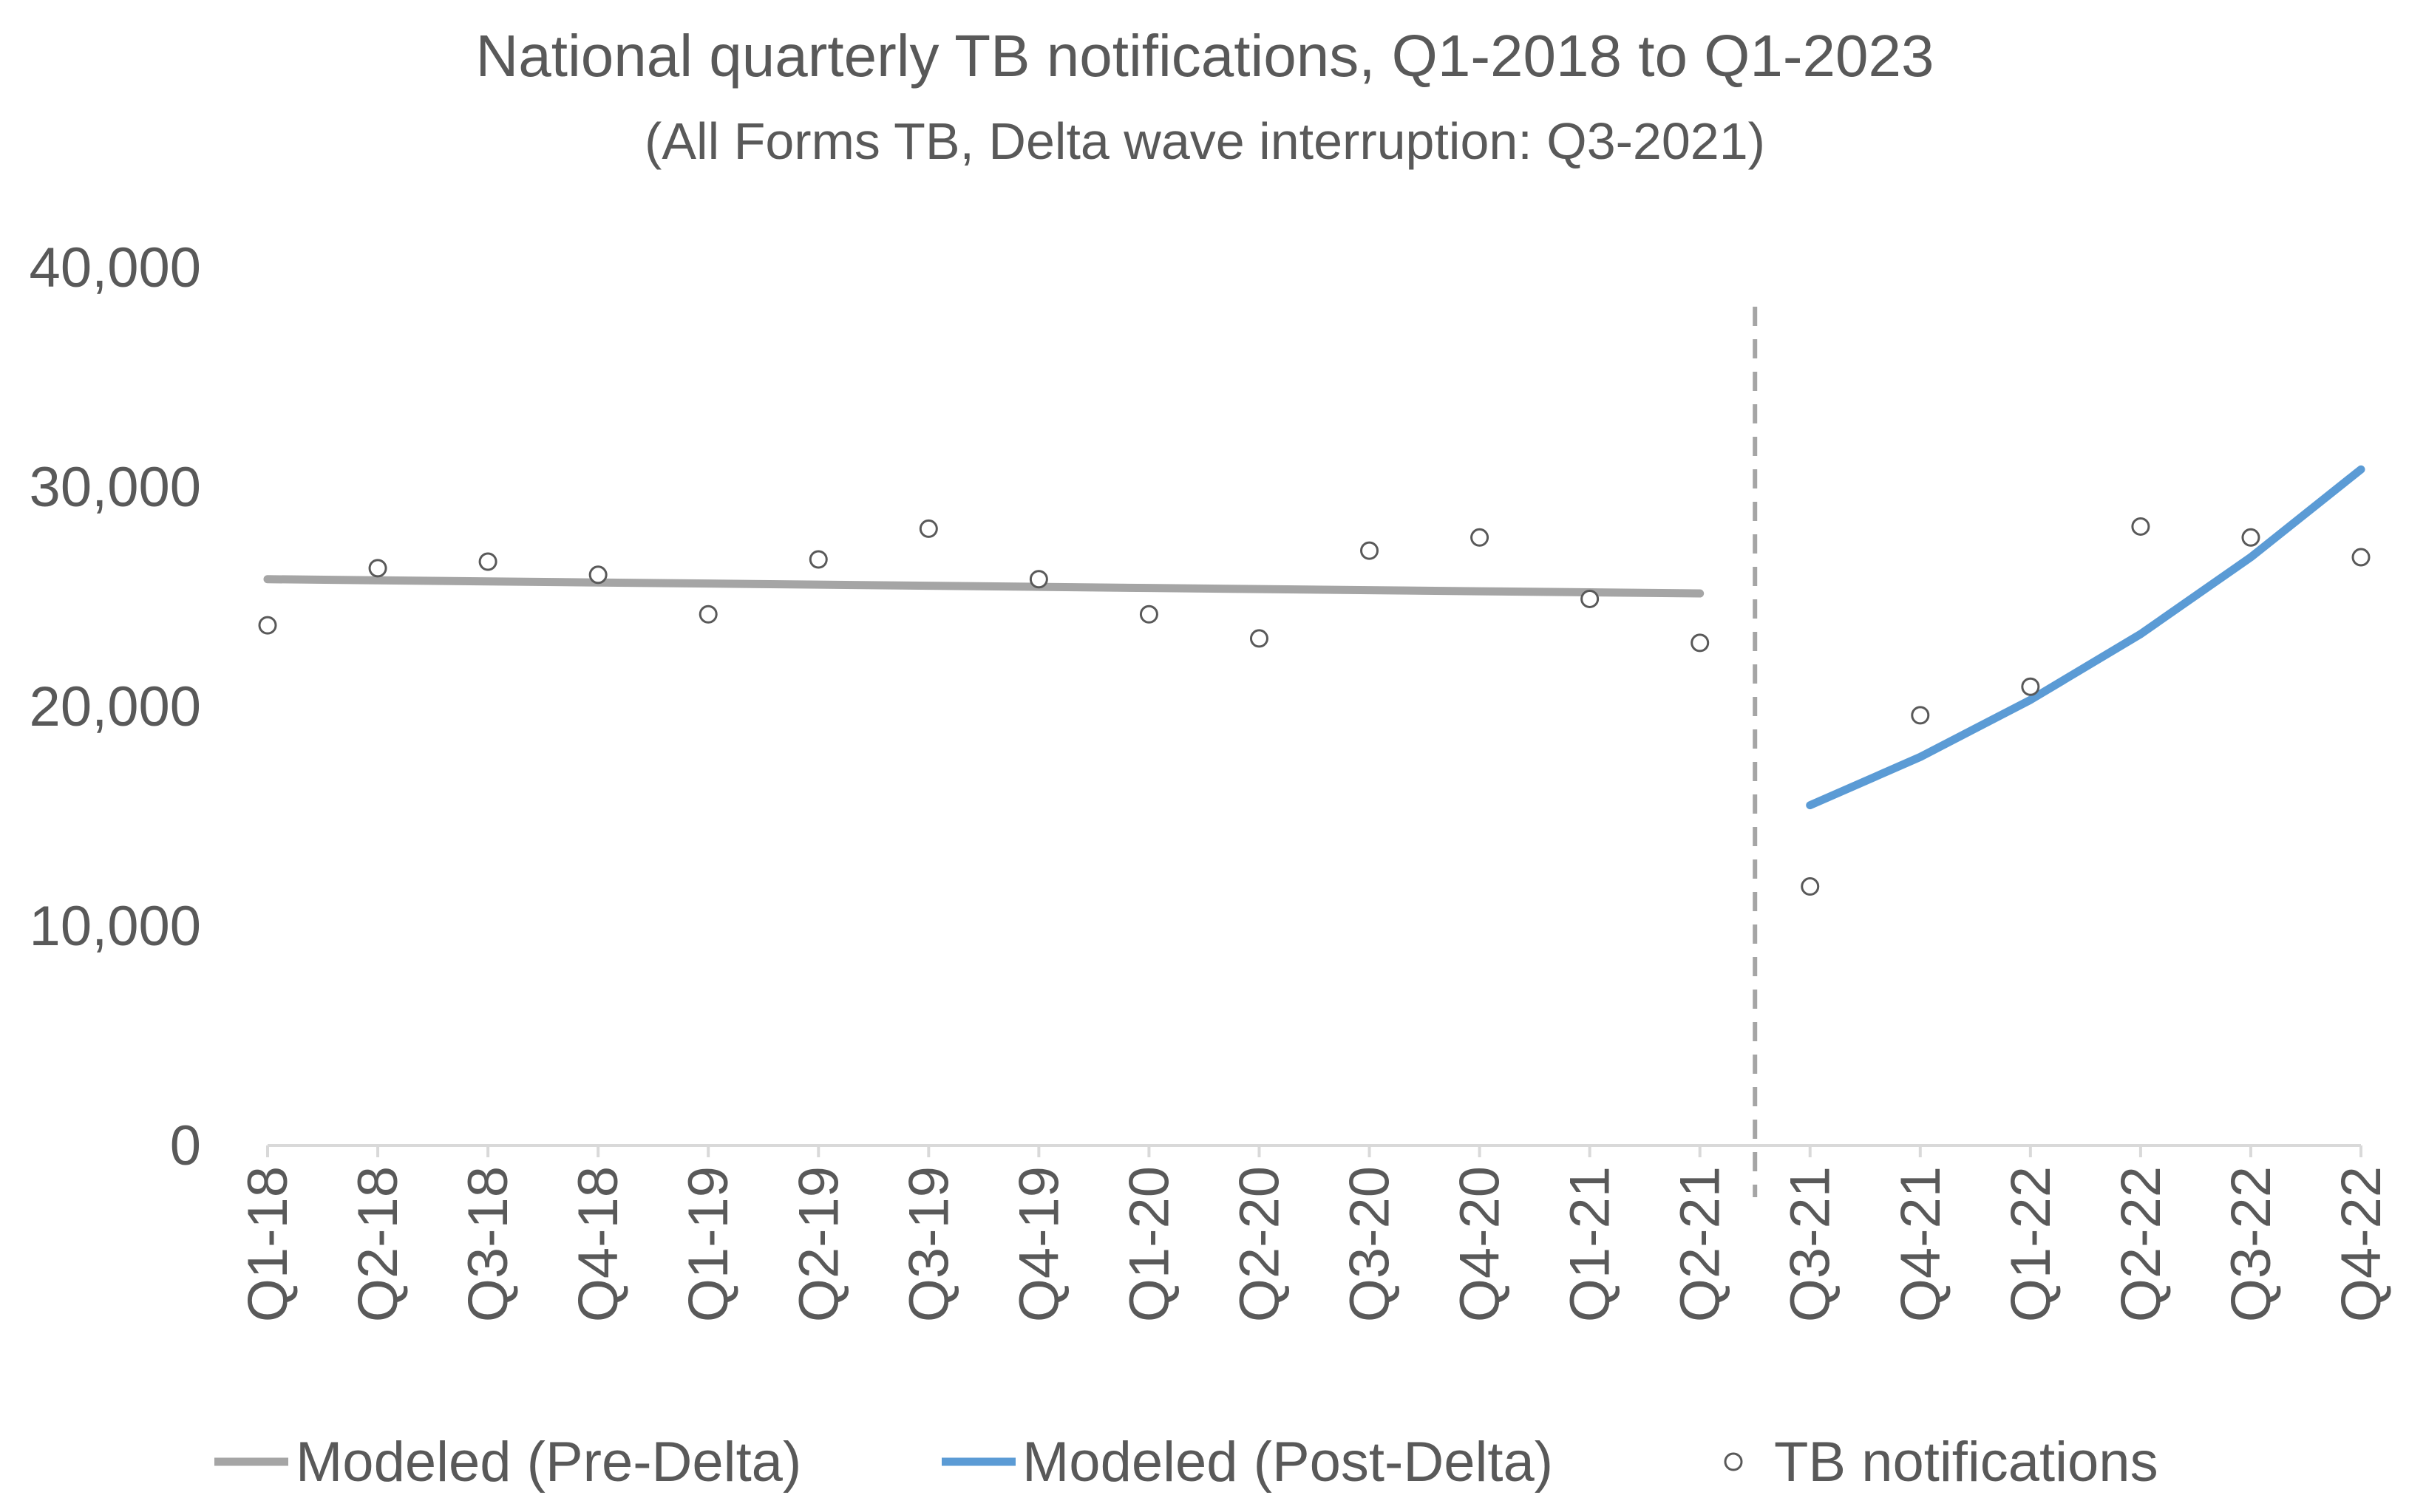 This screenshot has width=2409, height=1512. I want to click on y-tick-label: 10,000, so click(115, 926).